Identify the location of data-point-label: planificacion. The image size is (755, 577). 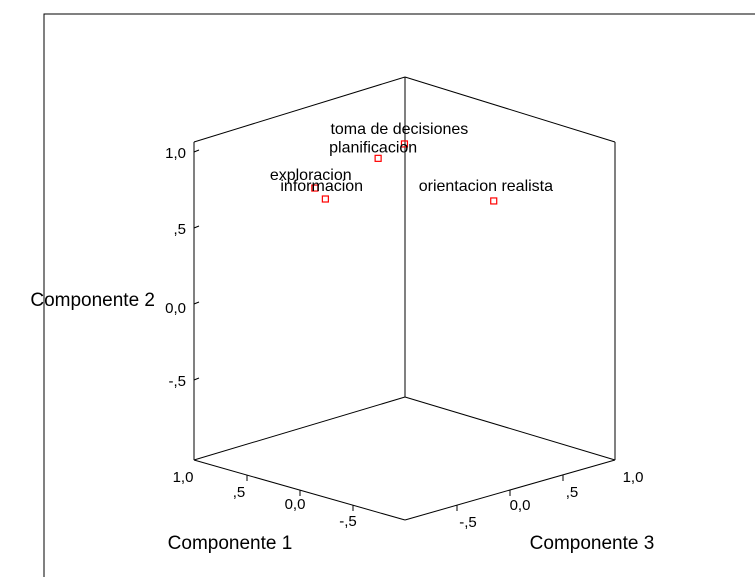
(373, 147).